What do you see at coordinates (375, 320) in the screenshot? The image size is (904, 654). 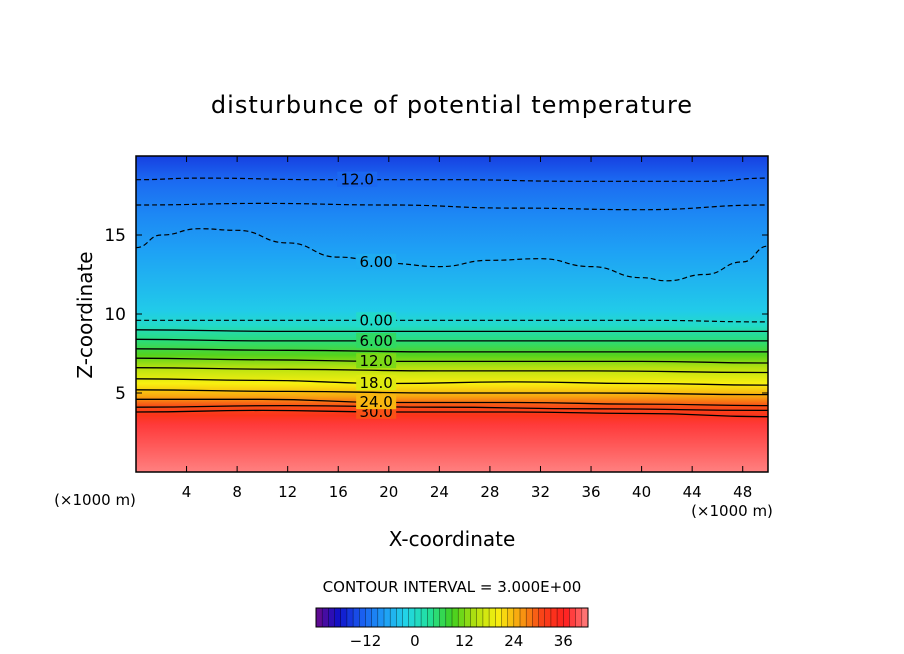 I see `contour-label: 0.00` at bounding box center [375, 320].